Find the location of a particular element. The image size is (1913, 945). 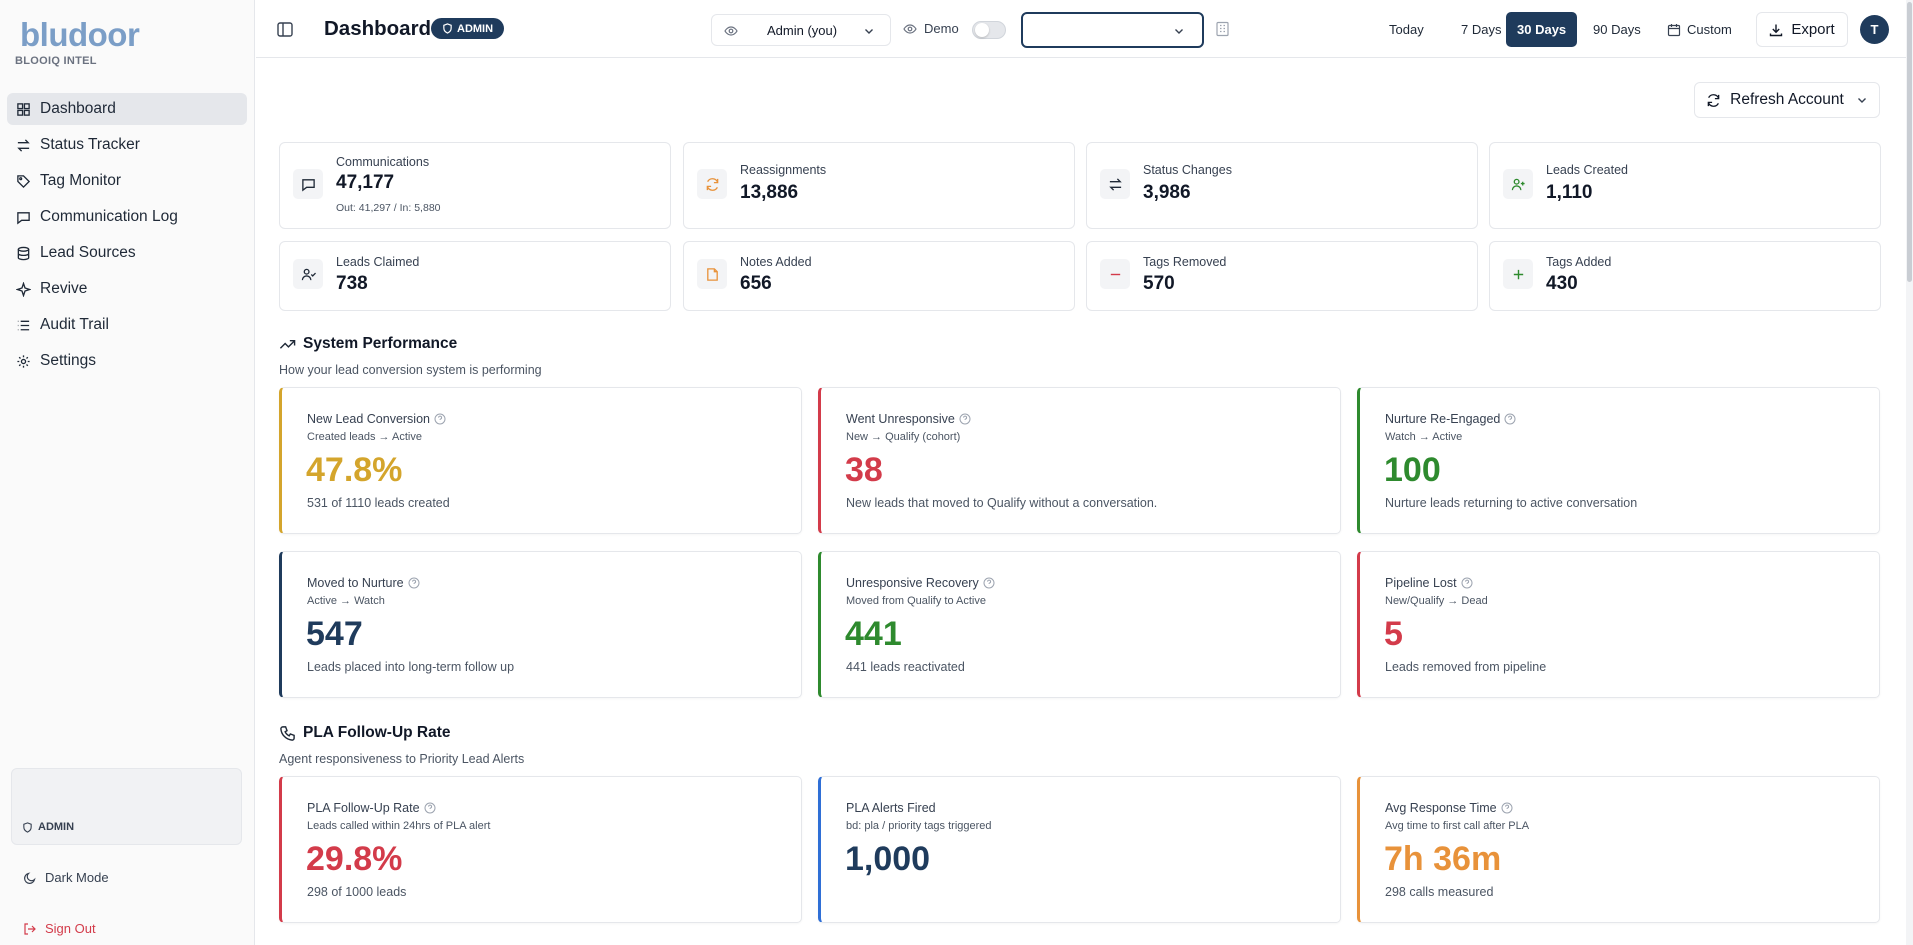

sidebar-item-audit-trail: Audit Trail is located at coordinates (127, 325).